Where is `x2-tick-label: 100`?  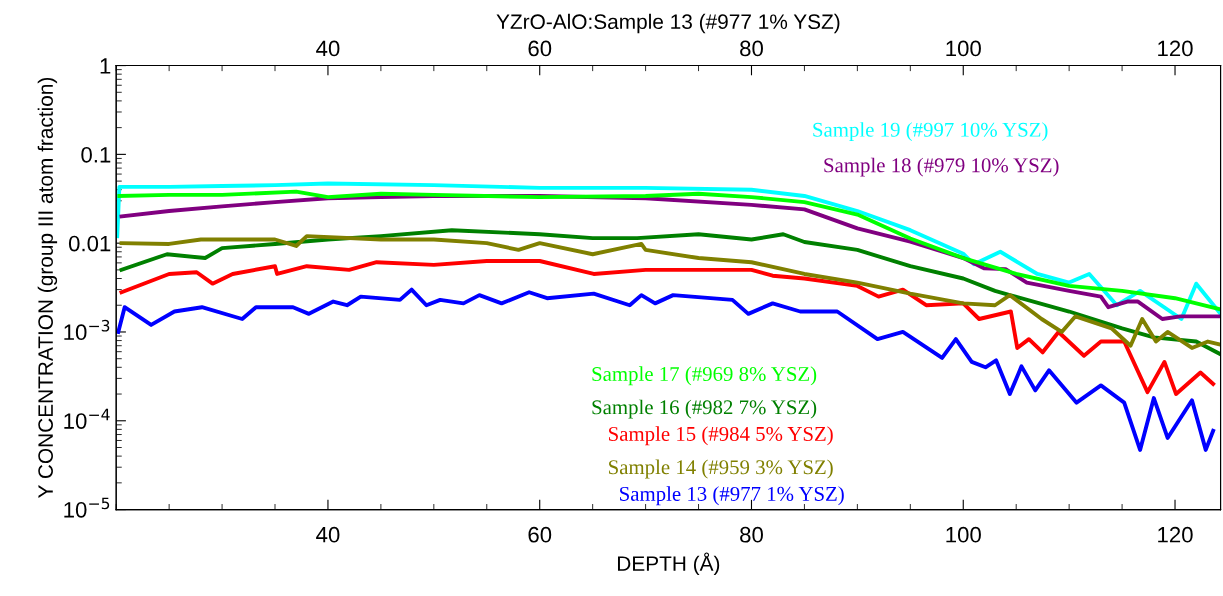
x2-tick-label: 100 is located at coordinates (963, 534).